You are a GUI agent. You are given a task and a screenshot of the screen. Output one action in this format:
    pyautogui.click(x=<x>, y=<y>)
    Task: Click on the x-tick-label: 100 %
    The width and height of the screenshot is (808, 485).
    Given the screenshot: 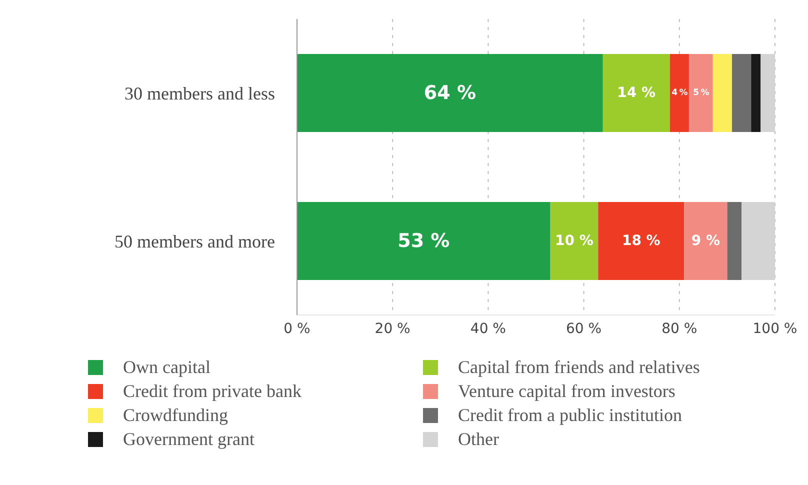 What is the action you would take?
    pyautogui.click(x=775, y=328)
    